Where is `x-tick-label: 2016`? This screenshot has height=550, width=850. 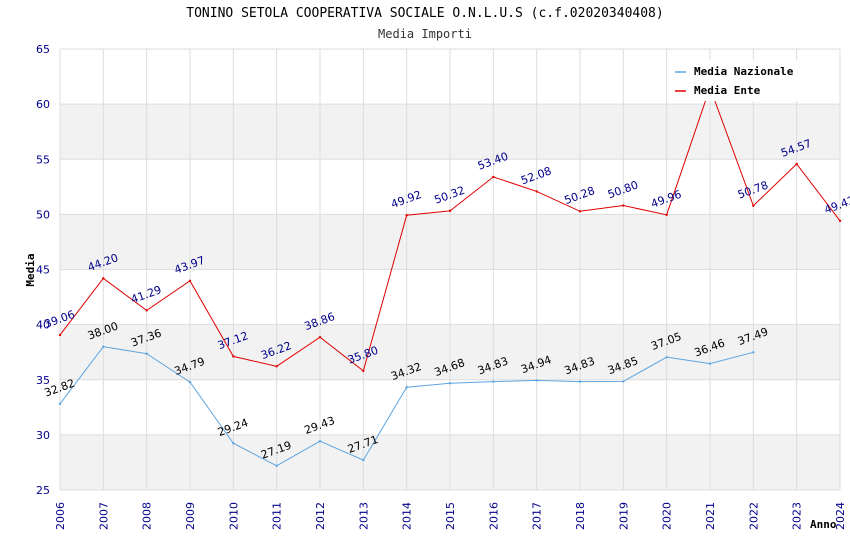
x-tick-label: 2016 is located at coordinates (493, 516).